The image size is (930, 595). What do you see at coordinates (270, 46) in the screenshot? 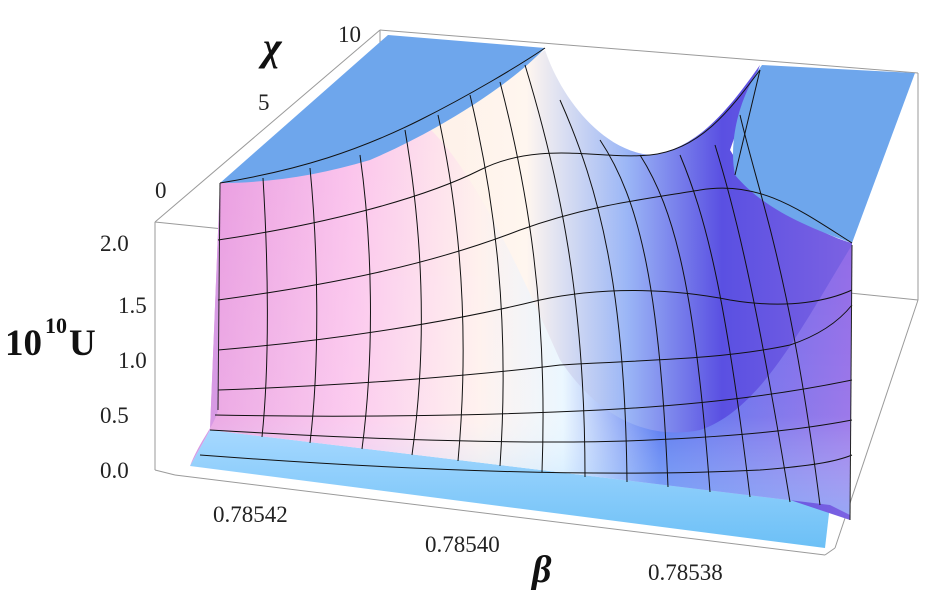
I see `chi-axis-label: χ` at bounding box center [270, 46].